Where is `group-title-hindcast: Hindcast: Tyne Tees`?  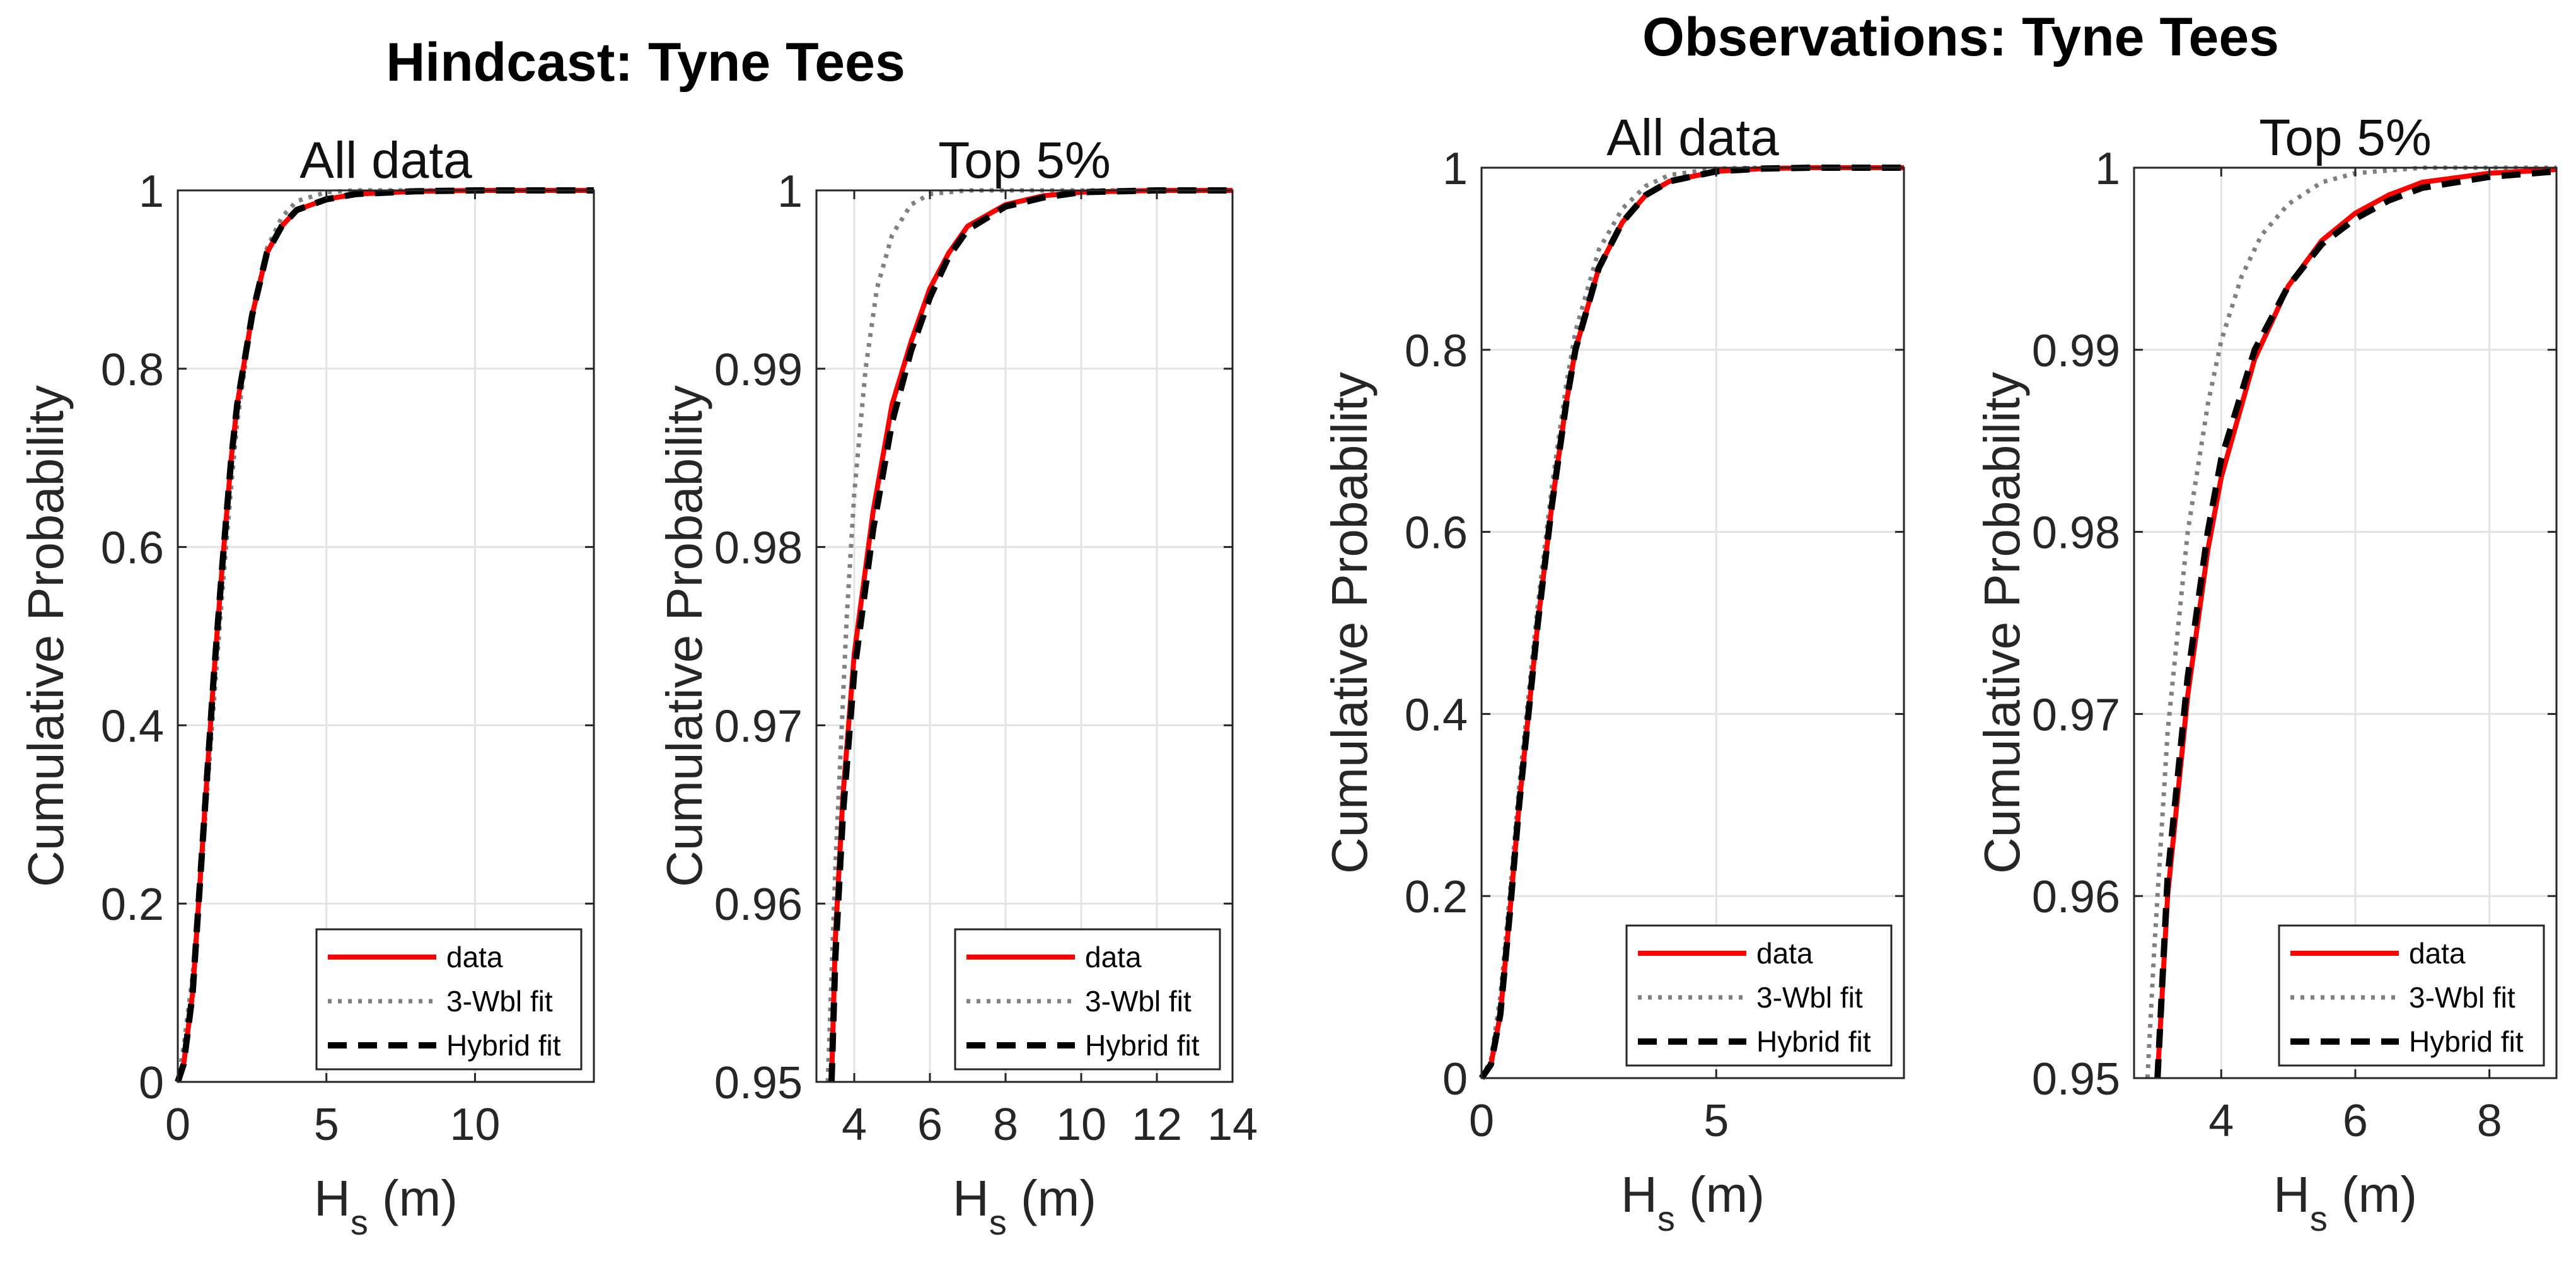
group-title-hindcast: Hindcast: Tyne Tees is located at coordinates (645, 62).